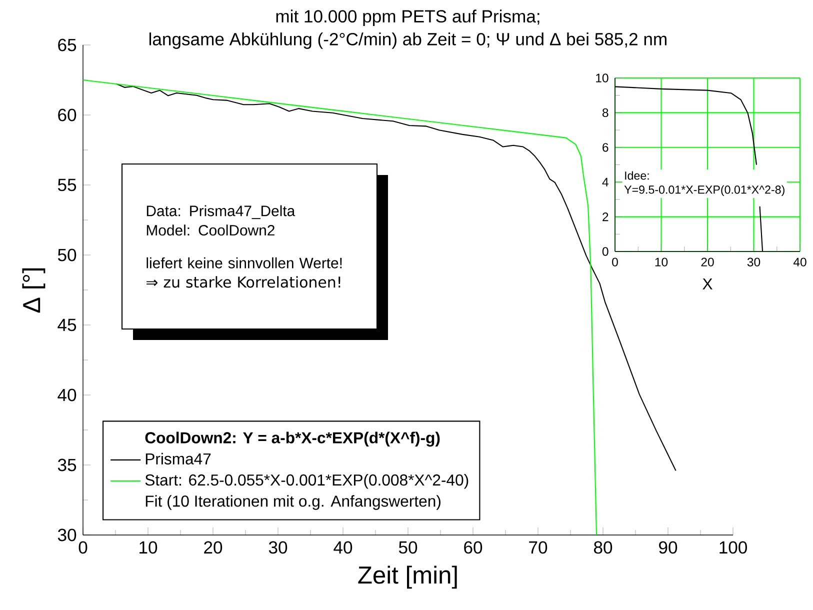 The height and width of the screenshot is (610, 813). What do you see at coordinates (637, 175) in the screenshot?
I see `annotation: Idee:` at bounding box center [637, 175].